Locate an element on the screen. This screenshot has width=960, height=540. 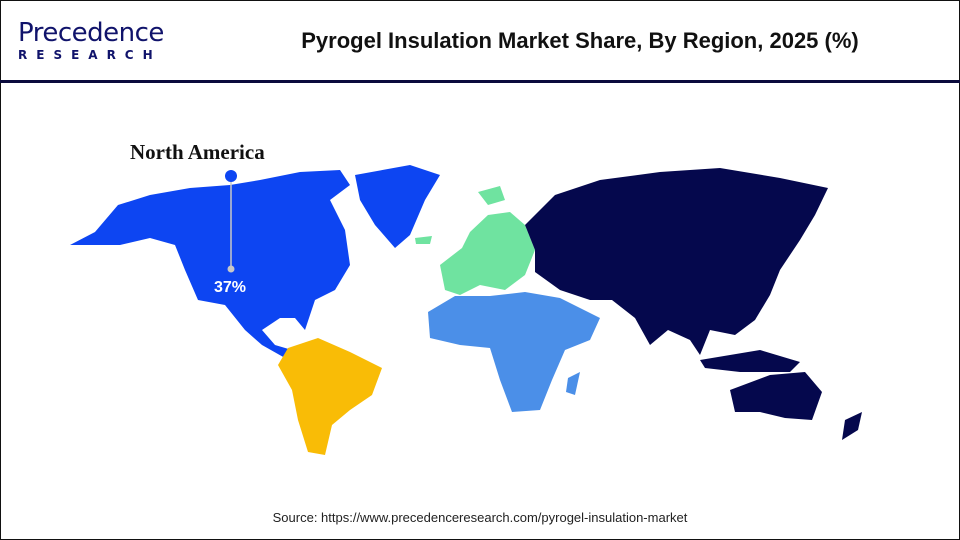
region-middle-east-africa is located at coordinates (514, 352).